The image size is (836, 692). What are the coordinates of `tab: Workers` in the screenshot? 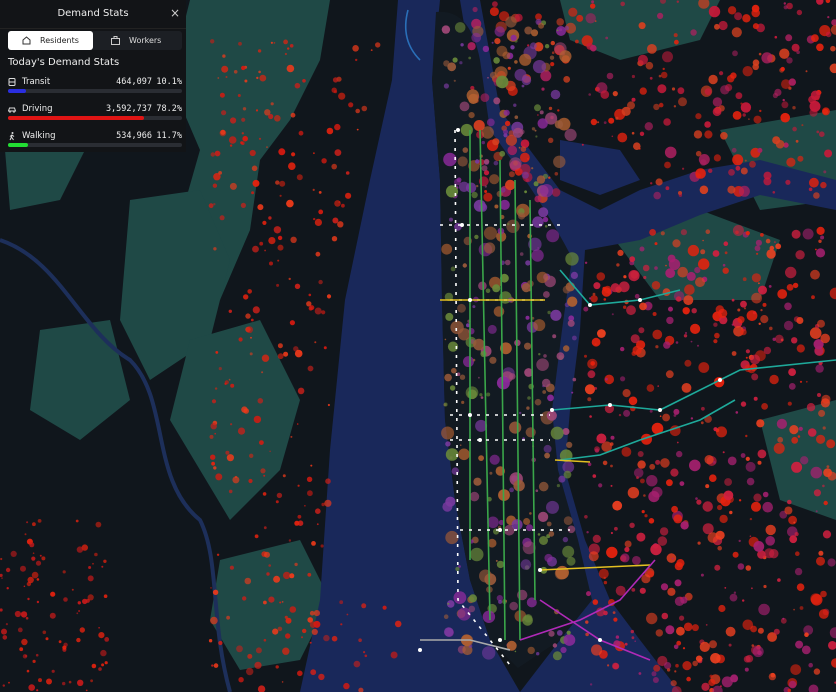 It's located at (139, 40).